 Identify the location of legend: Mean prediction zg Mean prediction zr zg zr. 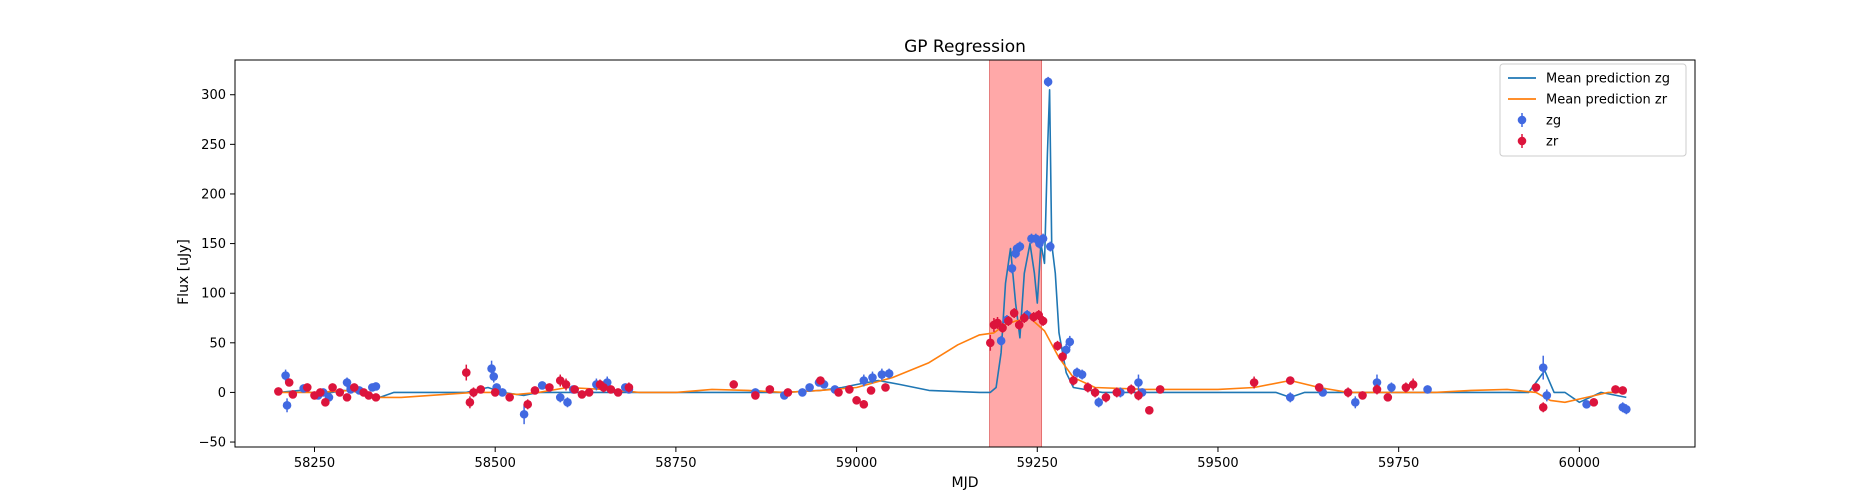
(1593, 110).